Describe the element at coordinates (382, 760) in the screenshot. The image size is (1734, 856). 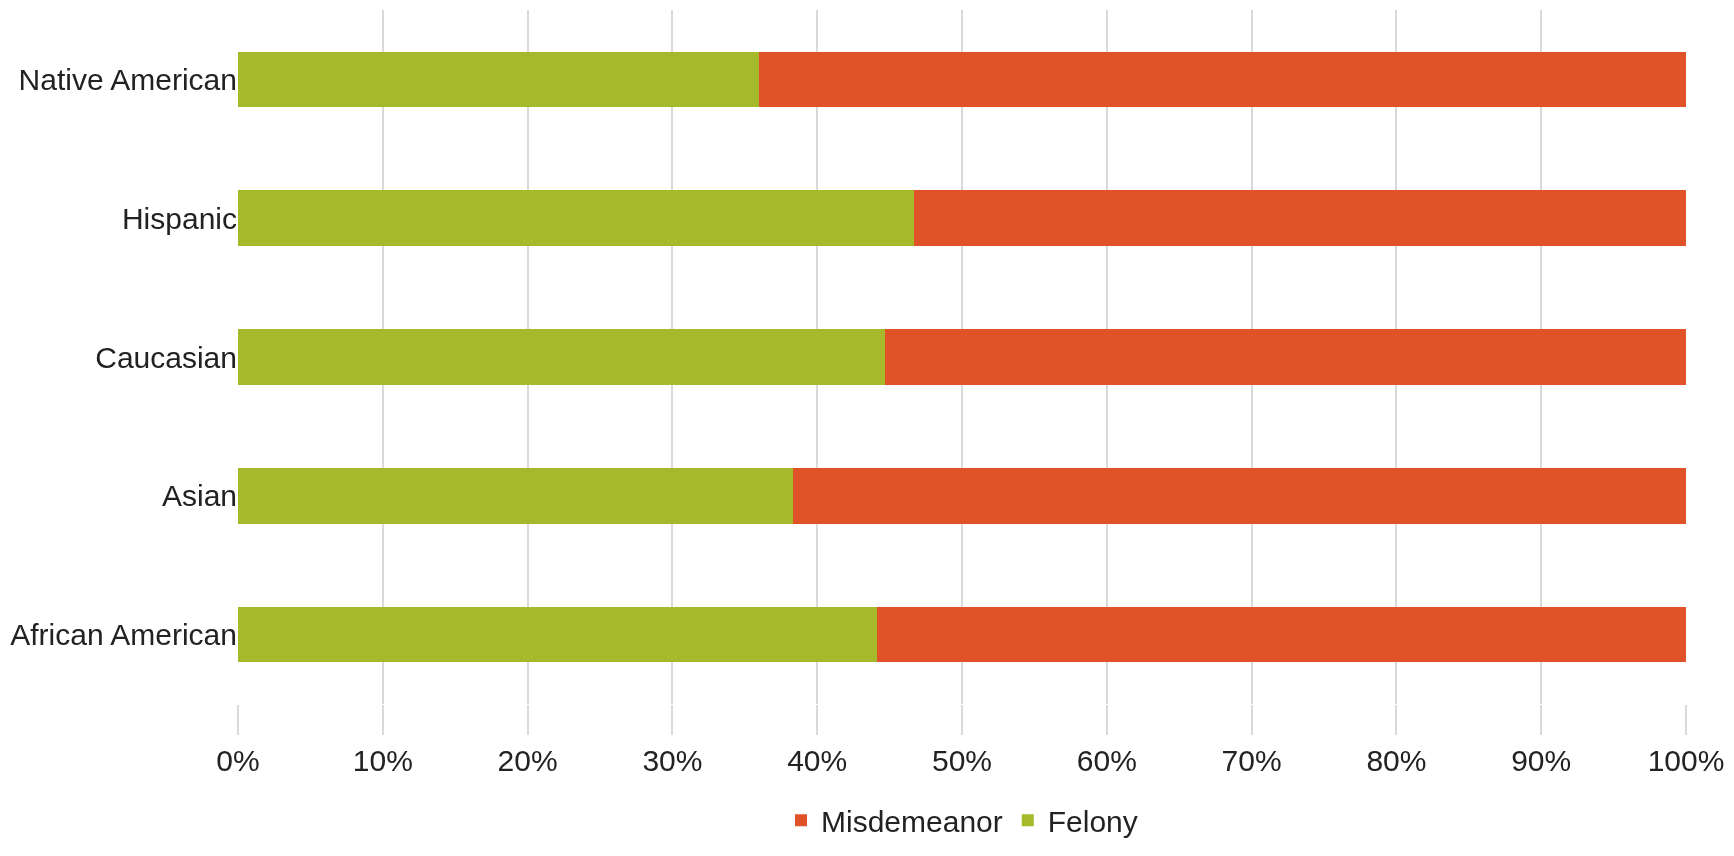
I see `x-tick-label: 10%` at that location.